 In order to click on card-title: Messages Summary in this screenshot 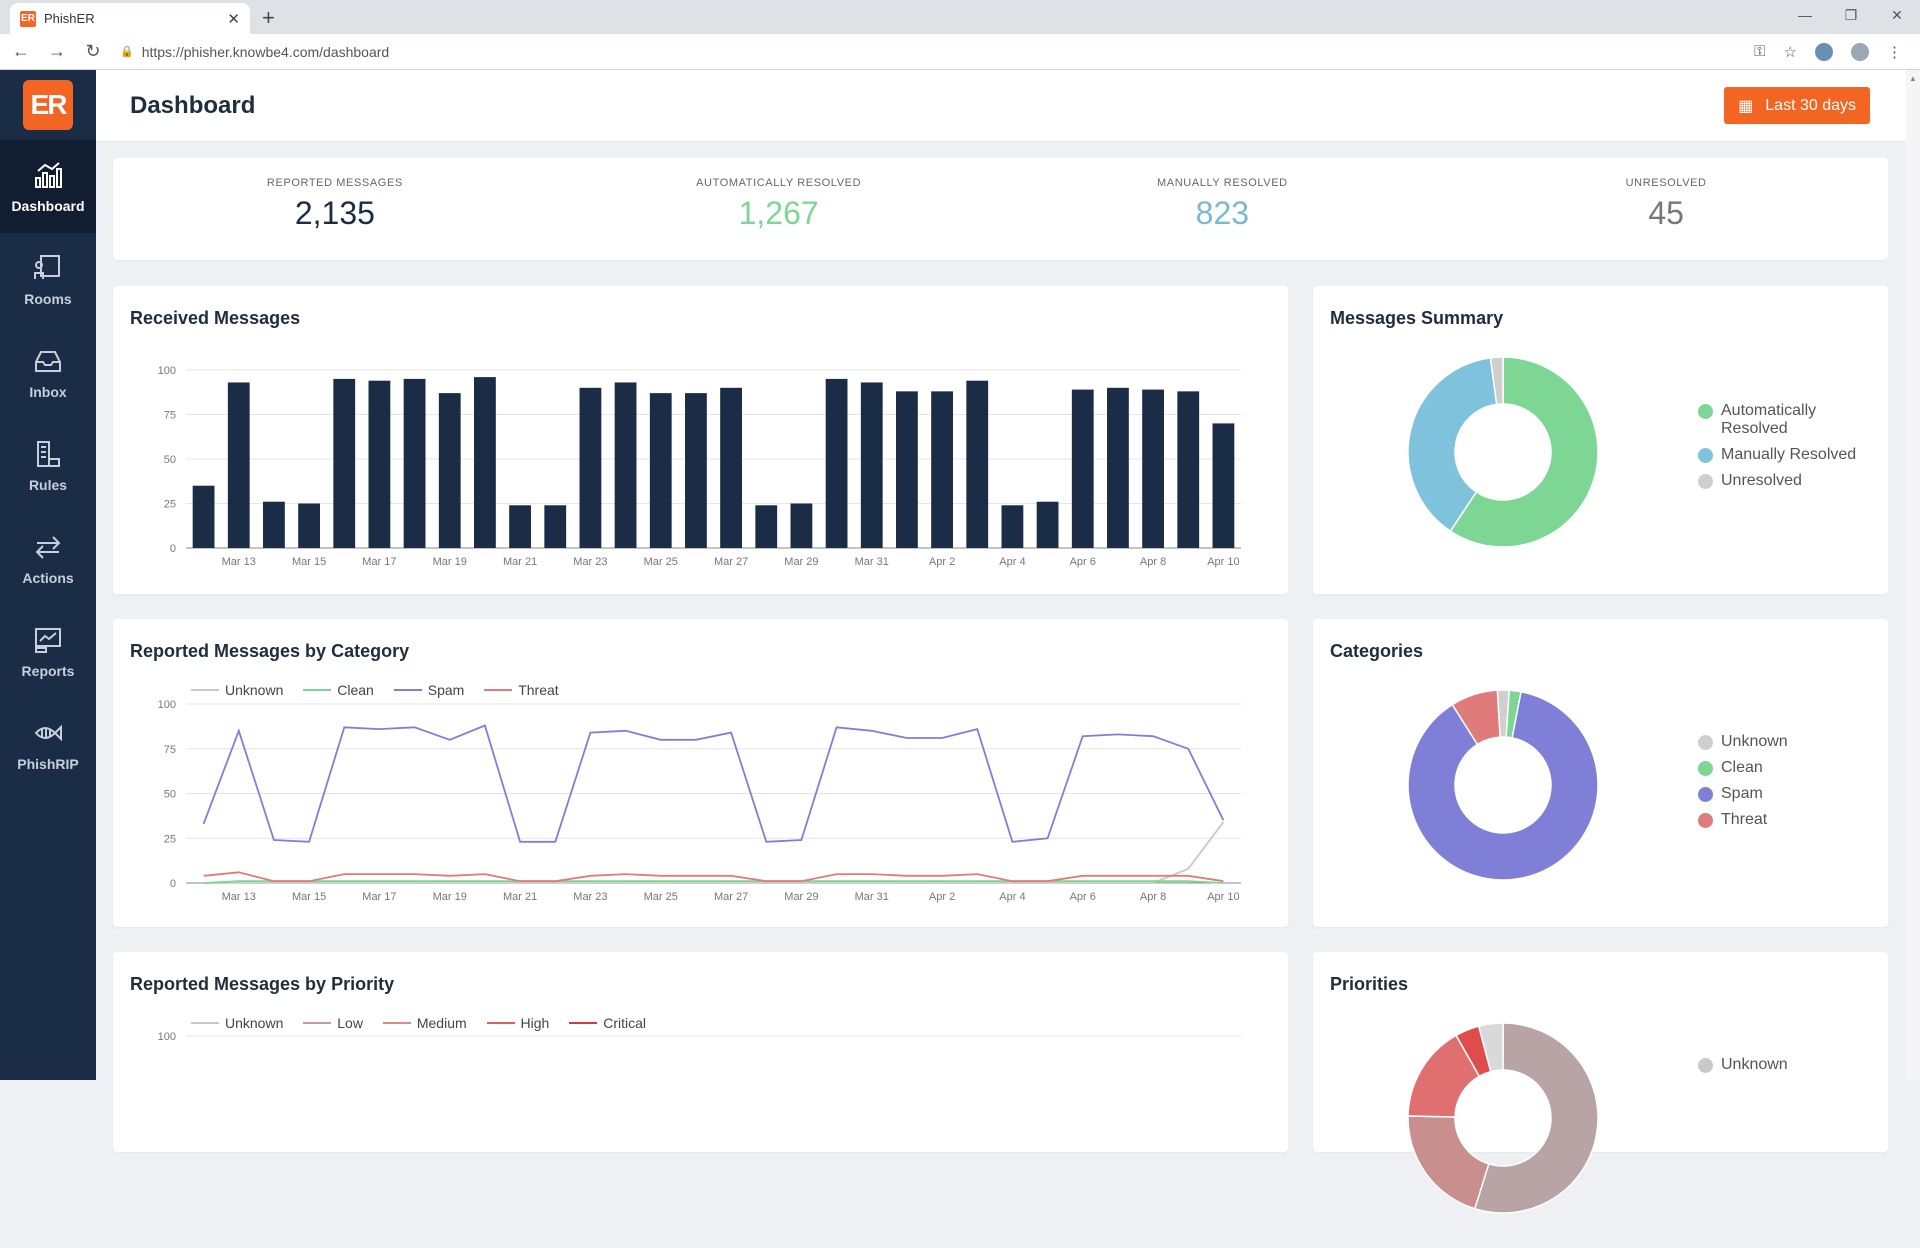, I will do `click(1417, 318)`.